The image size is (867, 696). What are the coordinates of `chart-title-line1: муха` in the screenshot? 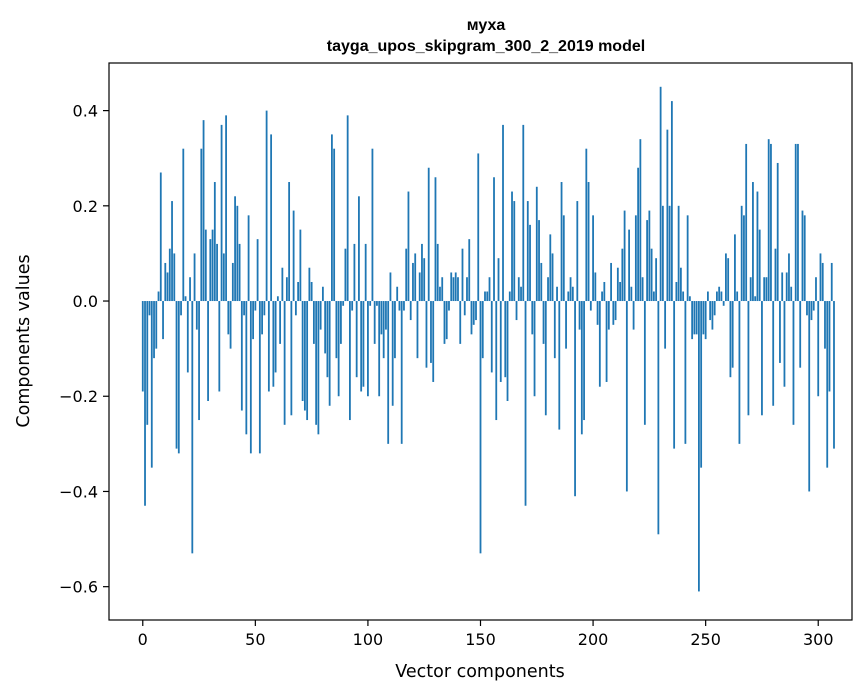 It's located at (486, 25).